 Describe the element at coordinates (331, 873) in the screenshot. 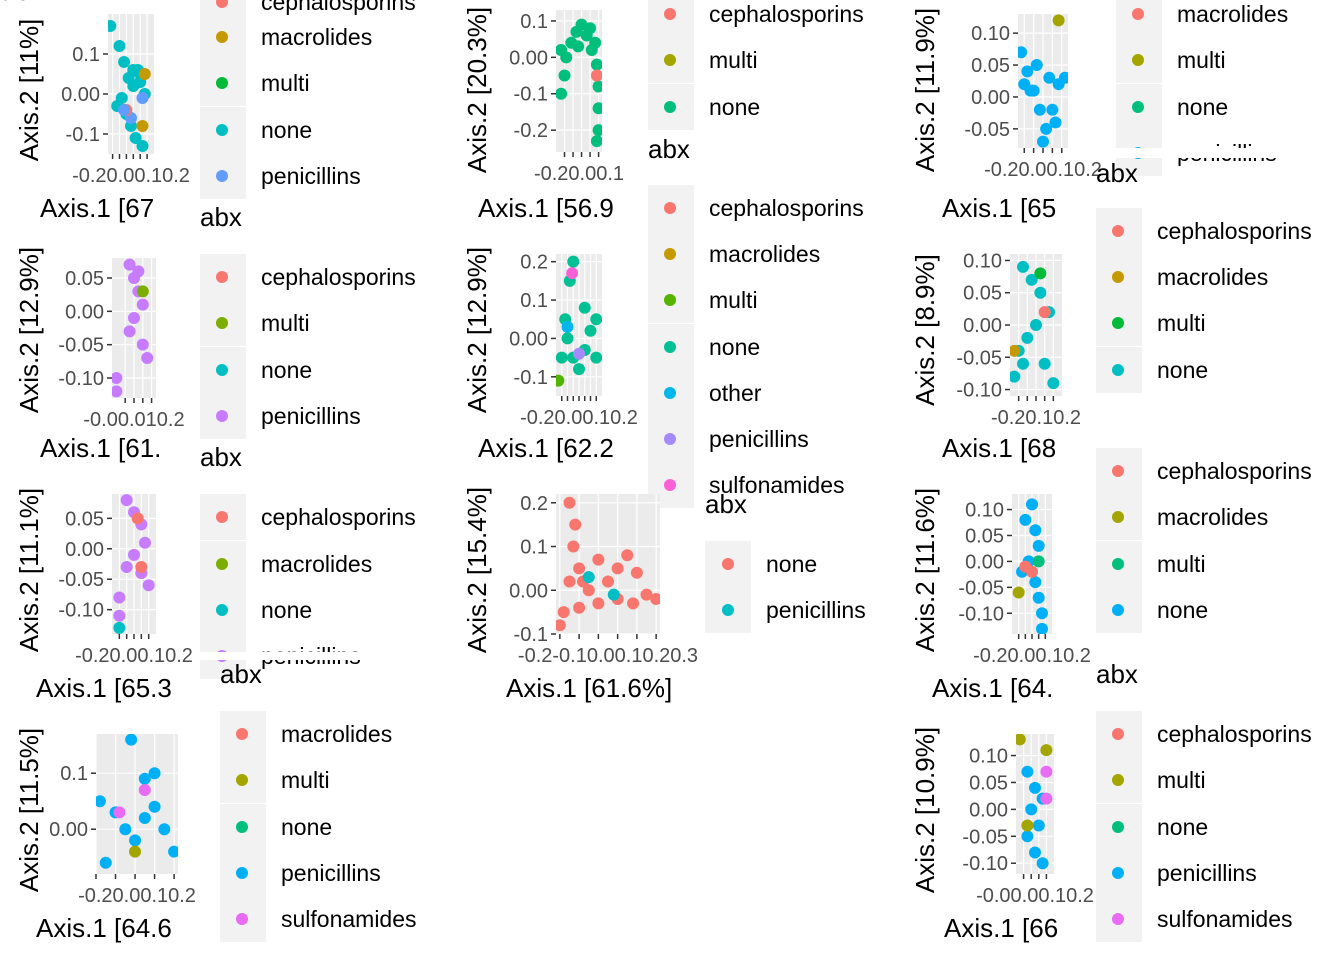

I see `legend-label: penicillins` at that location.